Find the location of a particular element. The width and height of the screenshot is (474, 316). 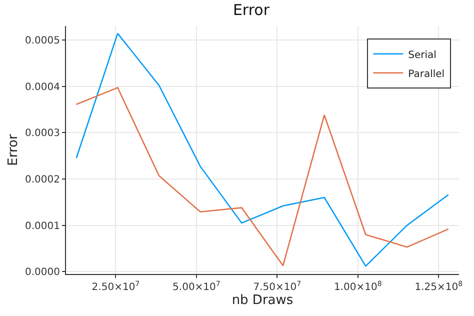

legend-label: Serial is located at coordinates (422, 55).